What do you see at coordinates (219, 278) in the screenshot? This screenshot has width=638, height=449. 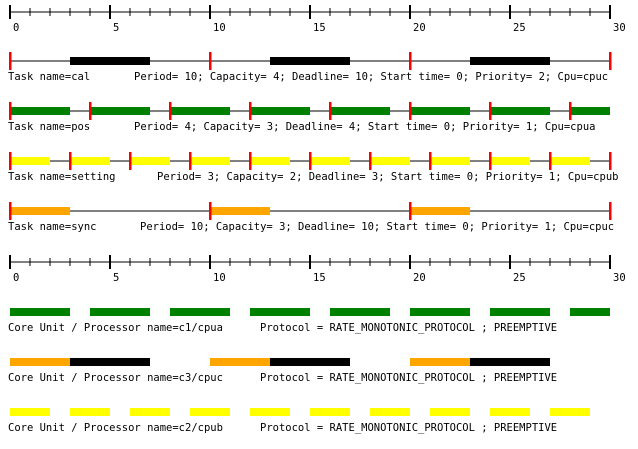 I see `bottom-time-tick-label: 10` at bounding box center [219, 278].